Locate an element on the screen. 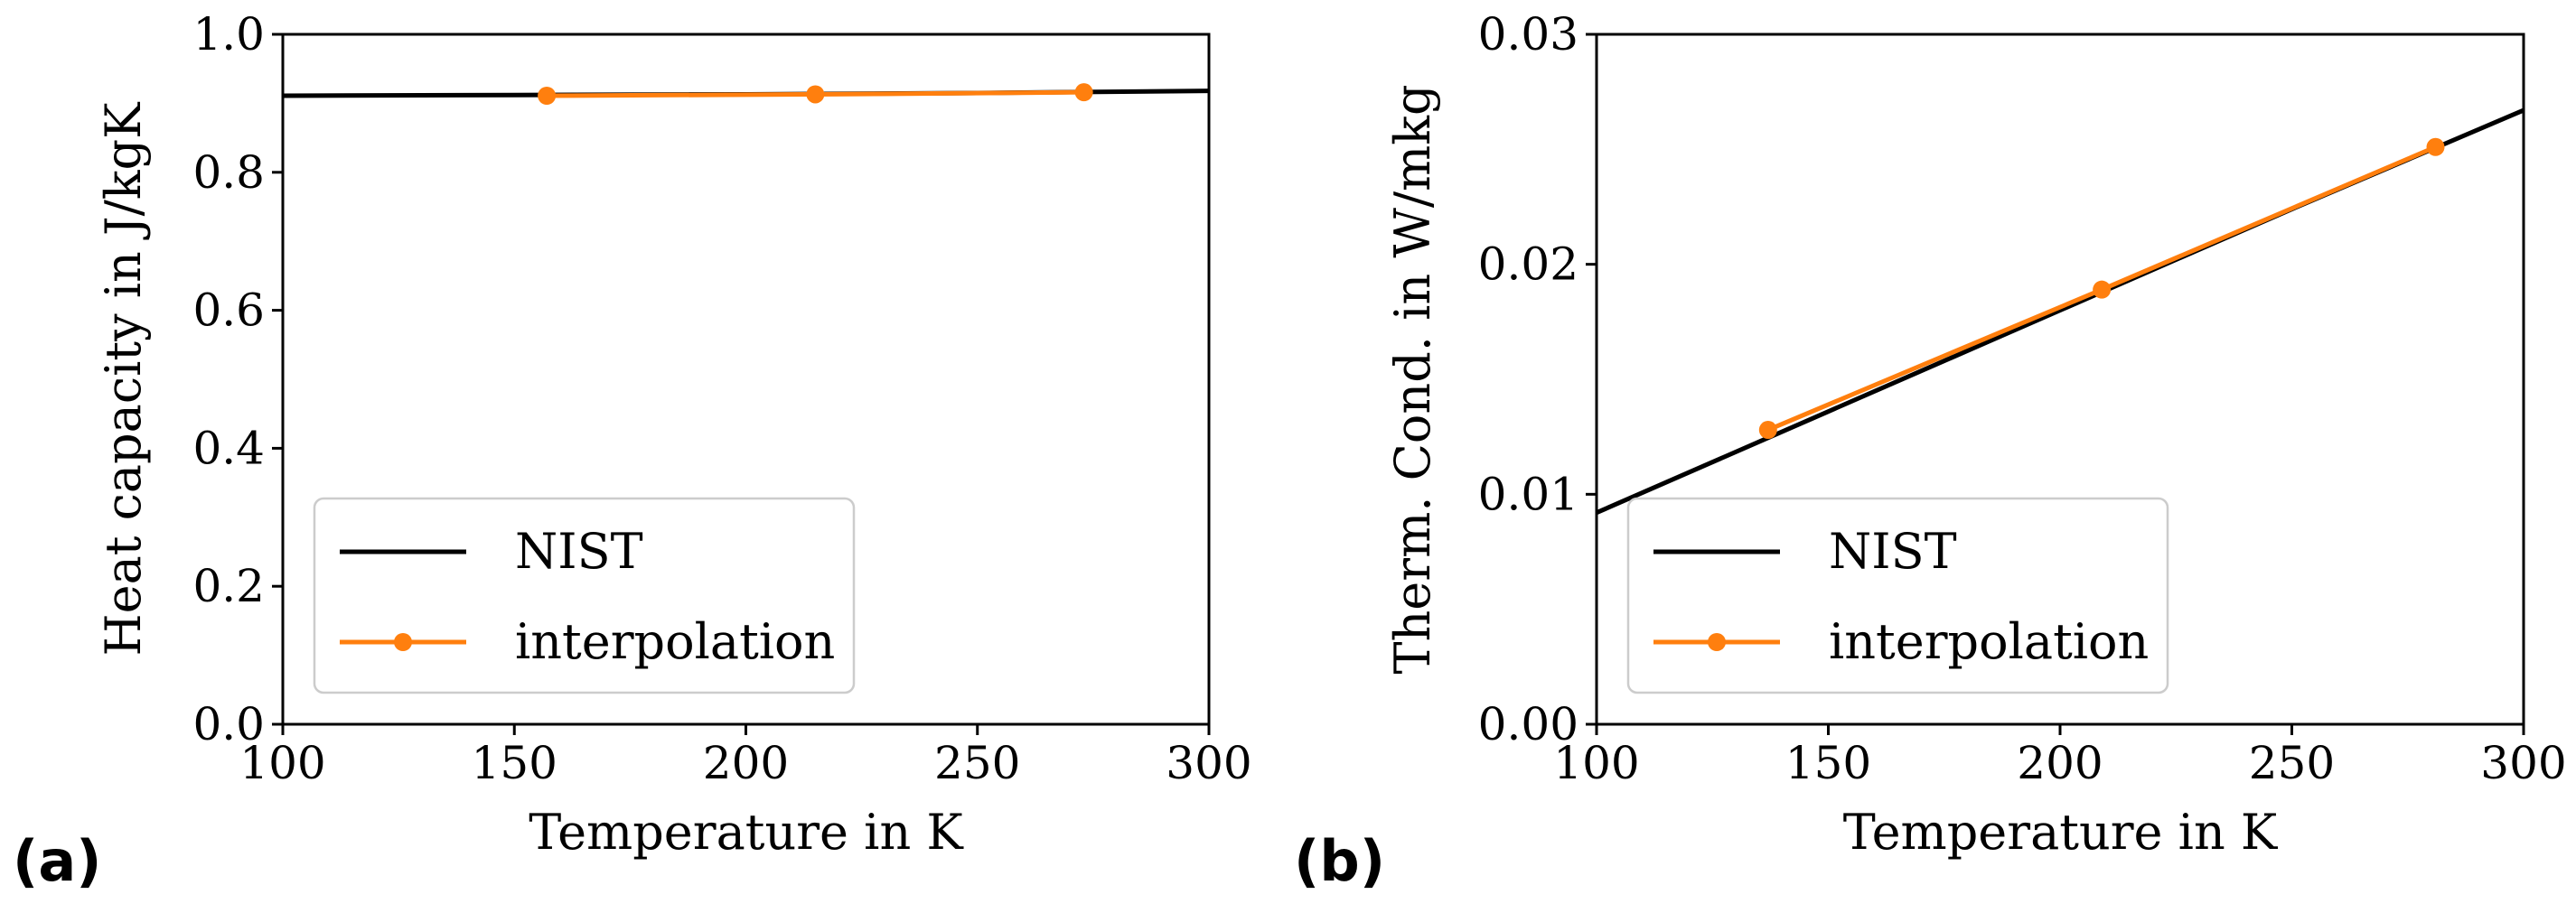  y-tick-label: 0.6 is located at coordinates (228, 310).